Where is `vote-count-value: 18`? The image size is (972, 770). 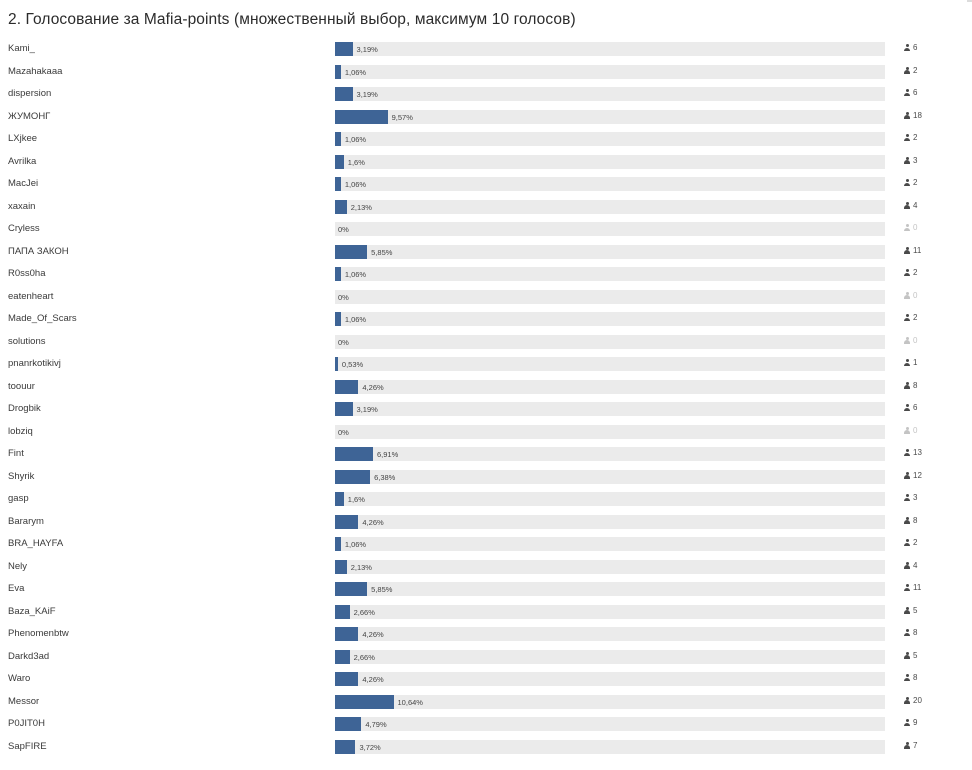
vote-count-value: 18 is located at coordinates (917, 115).